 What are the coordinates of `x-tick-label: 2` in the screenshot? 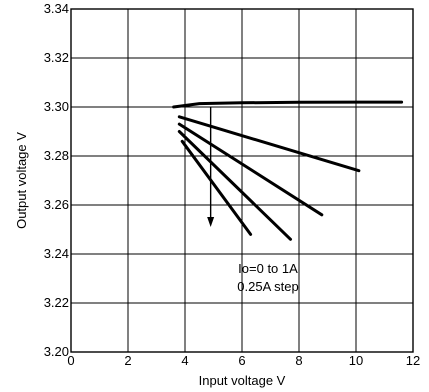 It's located at (127, 360).